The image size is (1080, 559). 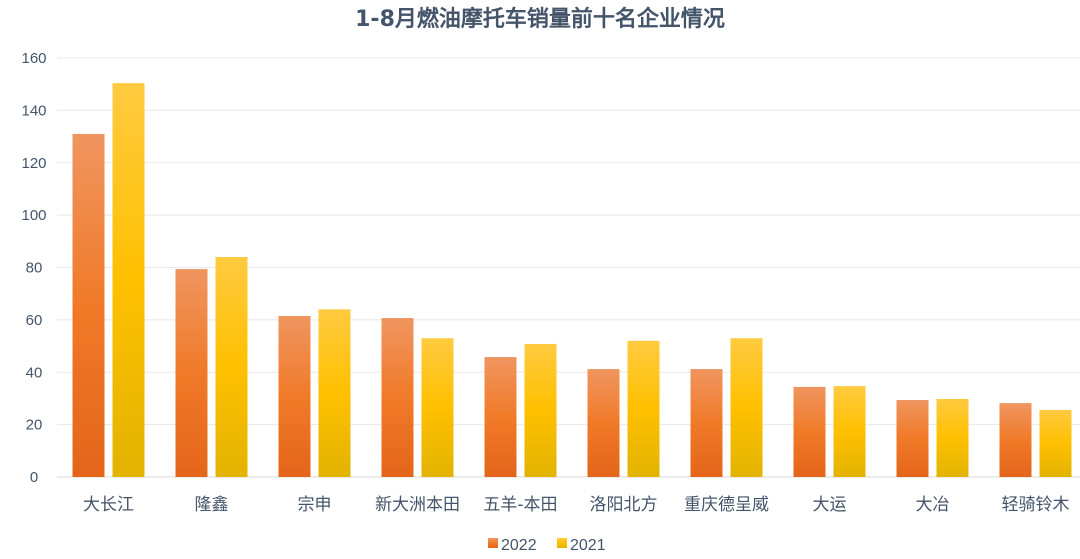 What do you see at coordinates (34, 477) in the screenshot?
I see `y-tick-label: 0` at bounding box center [34, 477].